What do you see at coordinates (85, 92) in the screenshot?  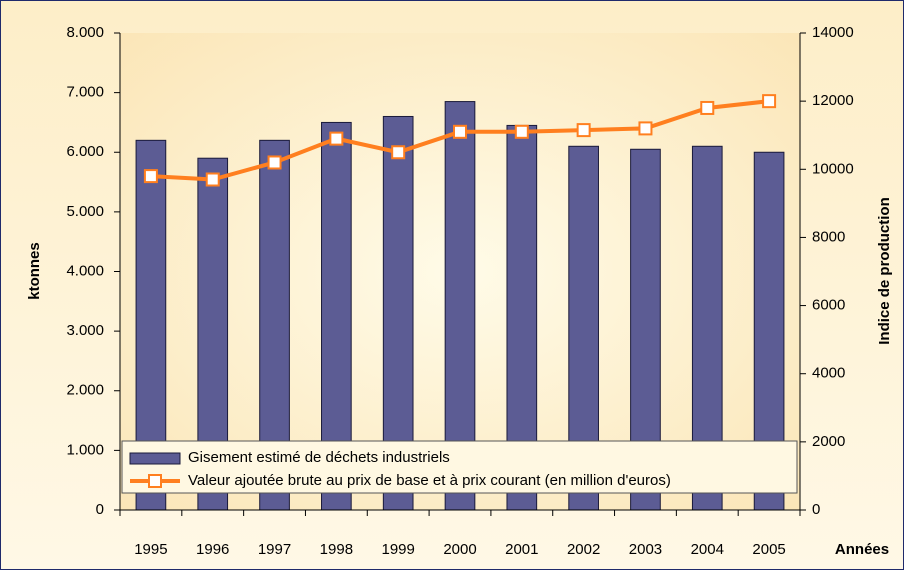 I see `y-tick-label: 7.000` at bounding box center [85, 92].